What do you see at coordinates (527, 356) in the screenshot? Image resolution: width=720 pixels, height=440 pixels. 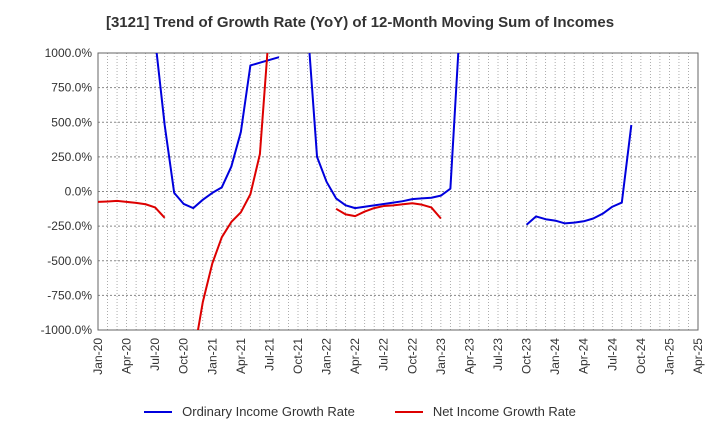 I see `x-tick-label: Oct-23` at bounding box center [527, 356].